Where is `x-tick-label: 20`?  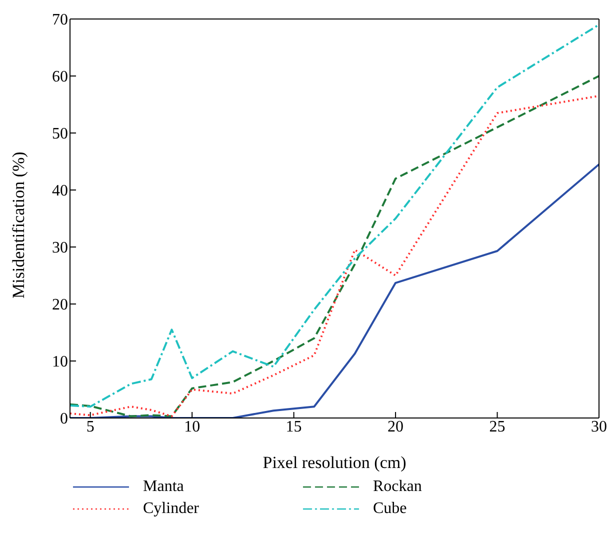
x-tick-label: 20 is located at coordinates (396, 427).